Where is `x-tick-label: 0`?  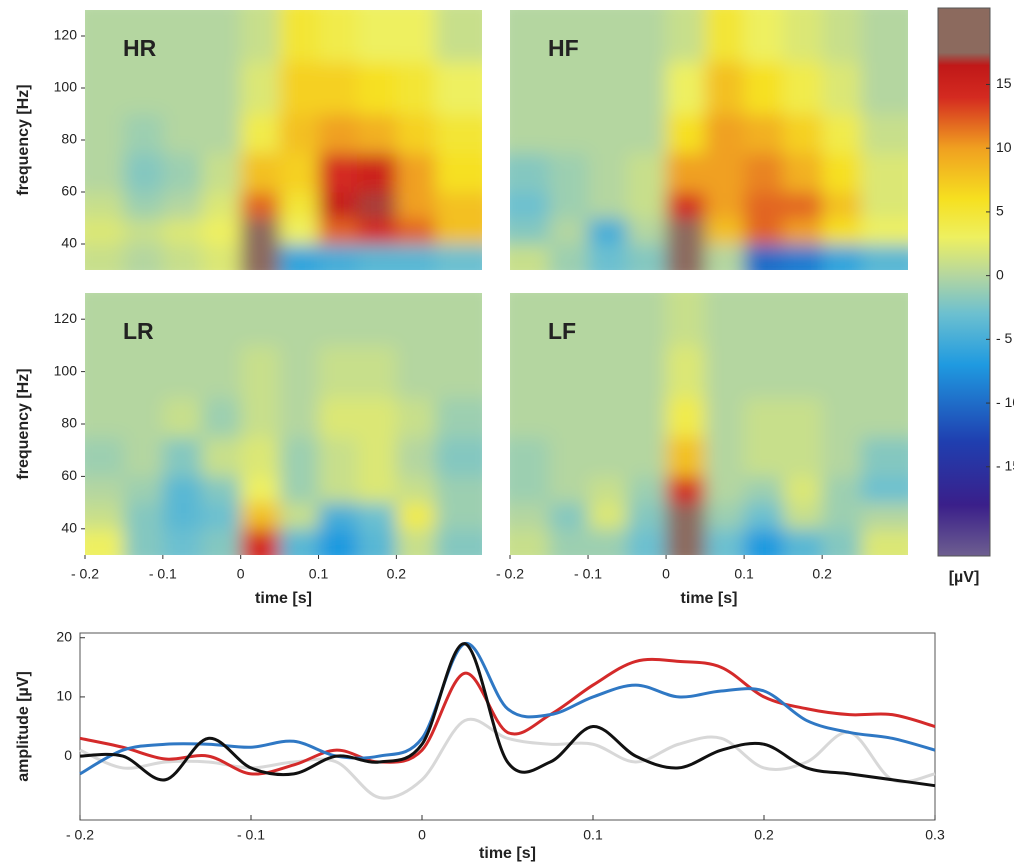 x-tick-label: 0 is located at coordinates (422, 835).